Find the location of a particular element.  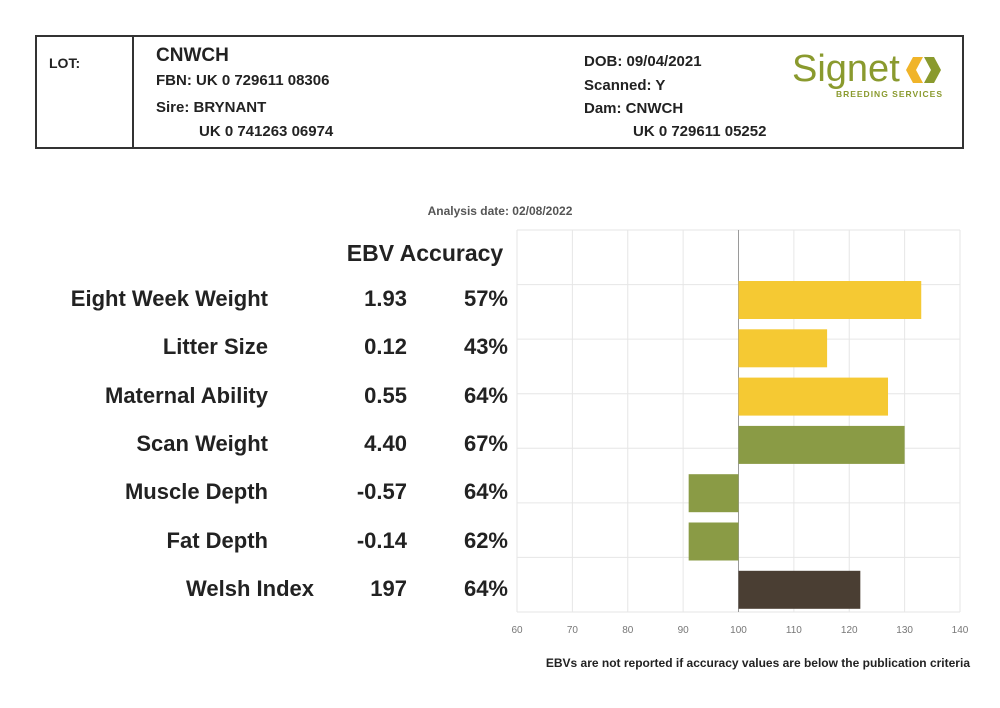

ebv-value: 4.40 is located at coordinates (385, 443).